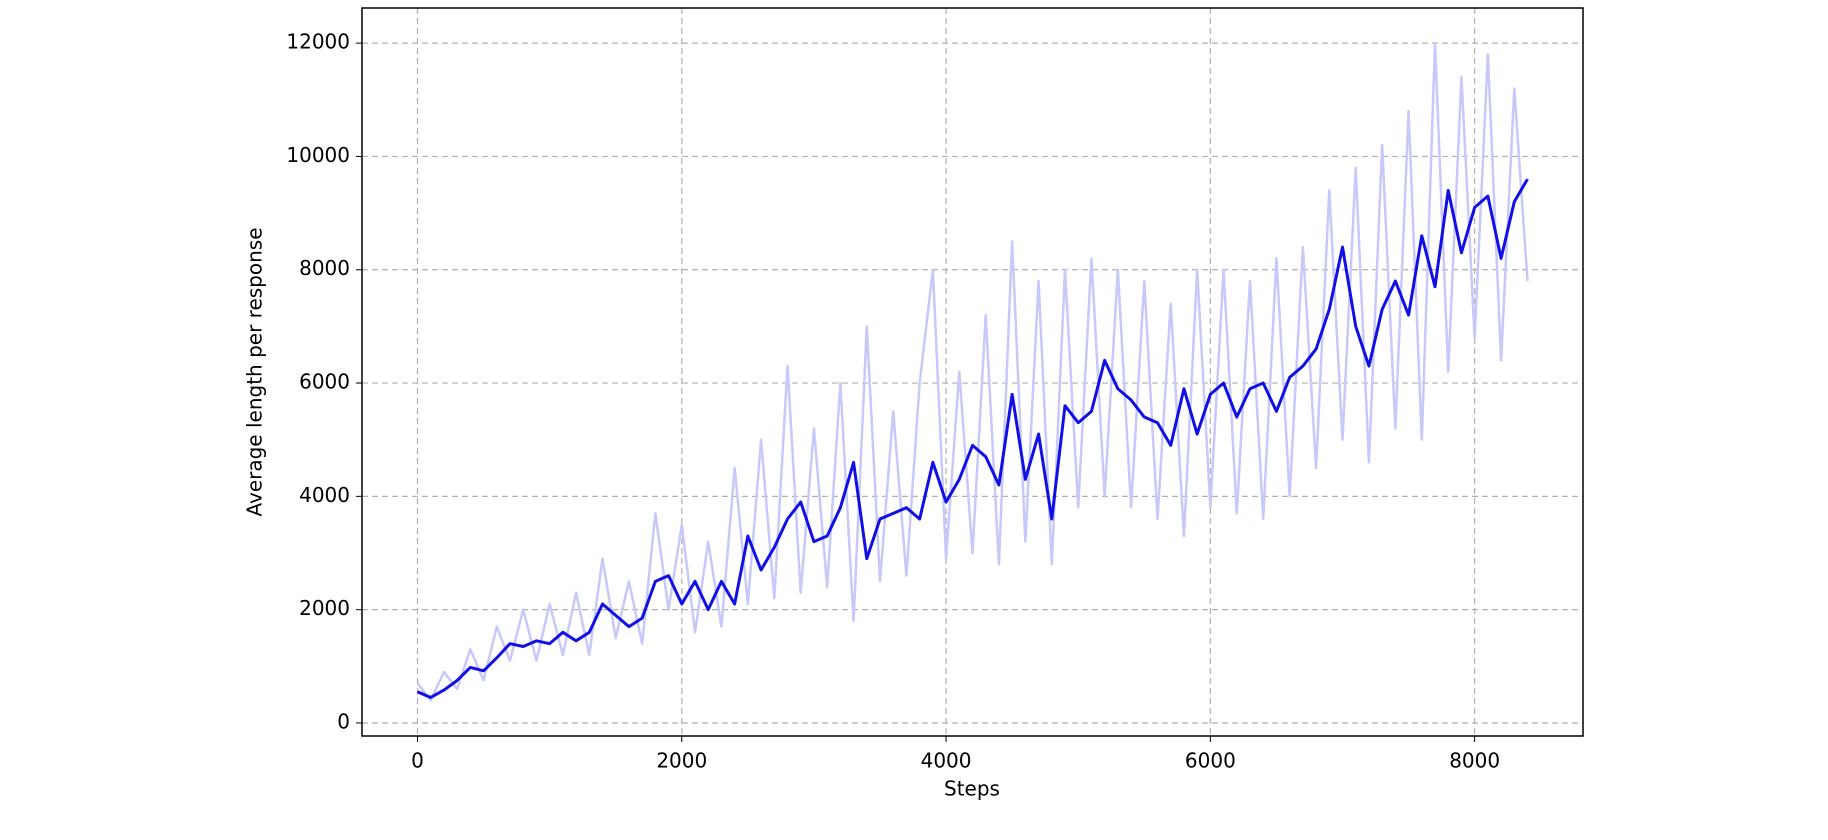  What do you see at coordinates (255, 371) in the screenshot?
I see `y-axis-label: Average length per response` at bounding box center [255, 371].